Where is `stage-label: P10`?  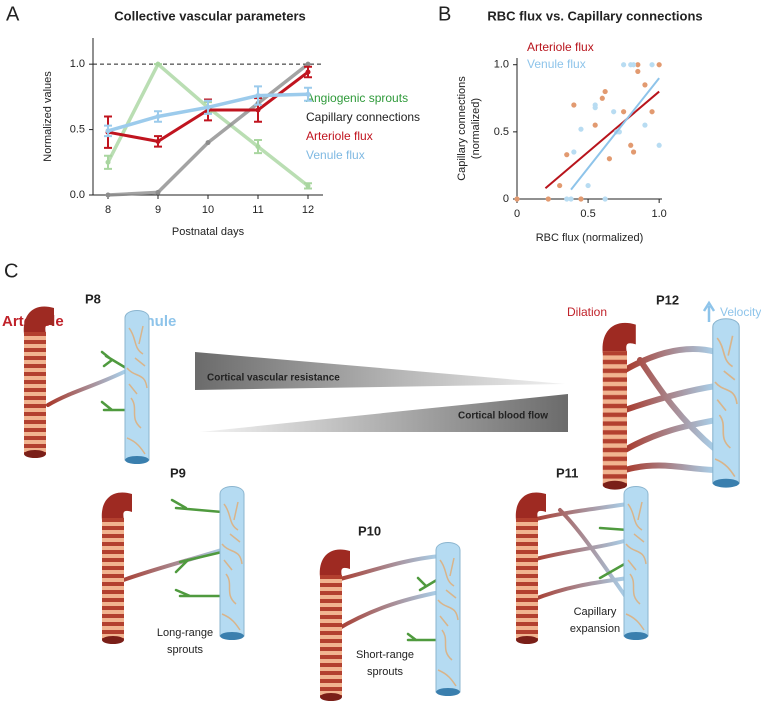
stage-label: P10 is located at coordinates (369, 530).